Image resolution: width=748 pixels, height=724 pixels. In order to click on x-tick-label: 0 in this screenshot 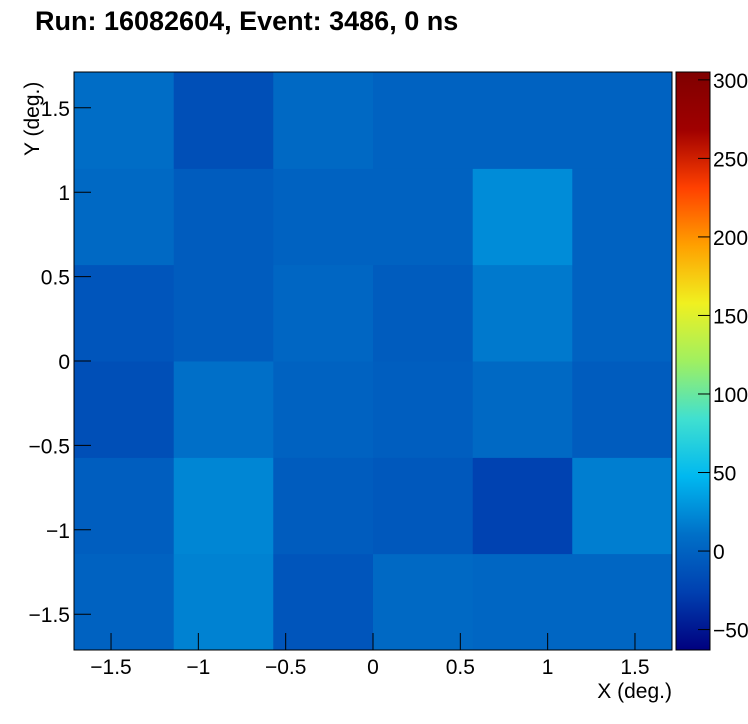, I will do `click(373, 667)`.